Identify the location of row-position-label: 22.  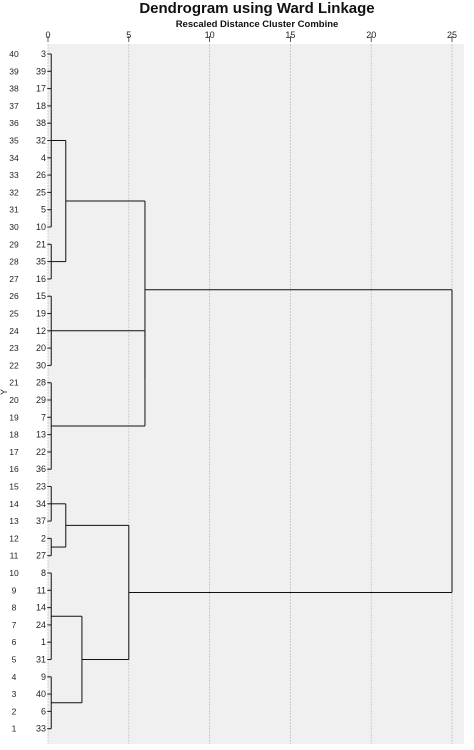
(14, 365).